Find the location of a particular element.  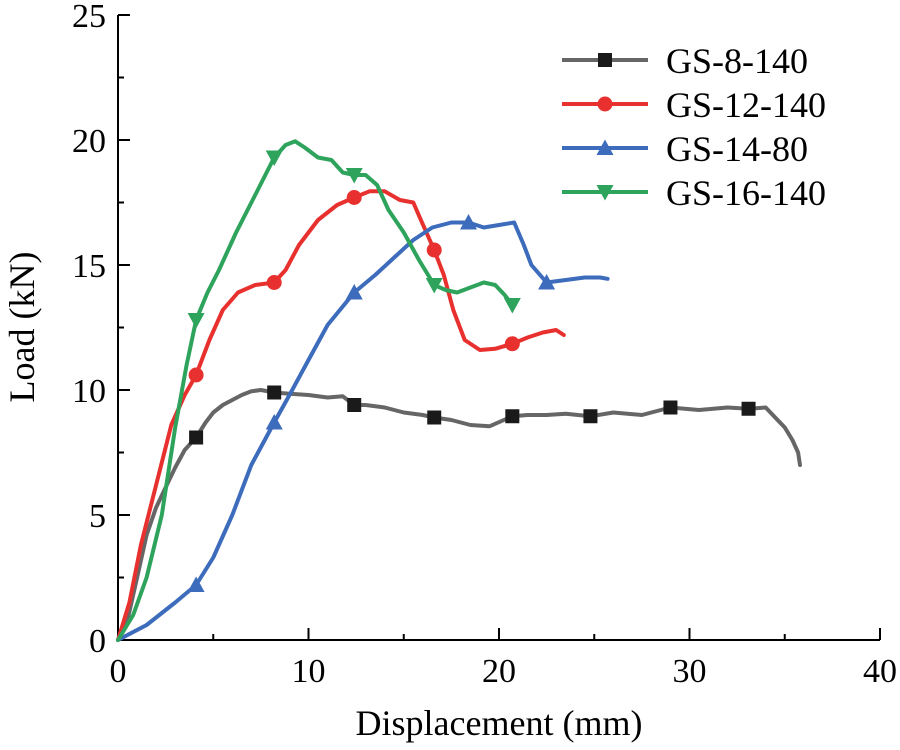

x-ticks: 0 10 20 30 40 is located at coordinates (503, 659).